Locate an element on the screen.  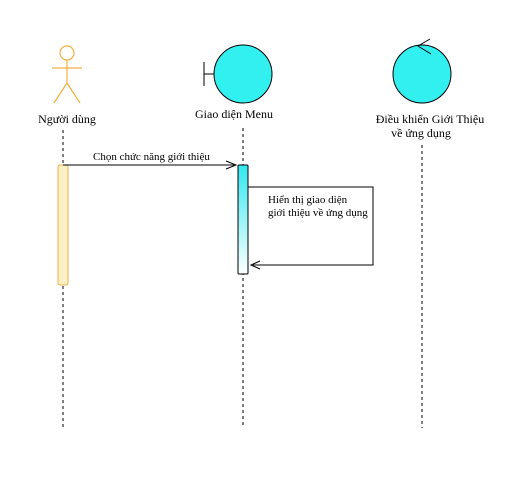
boundary-icon is located at coordinates (238, 74).